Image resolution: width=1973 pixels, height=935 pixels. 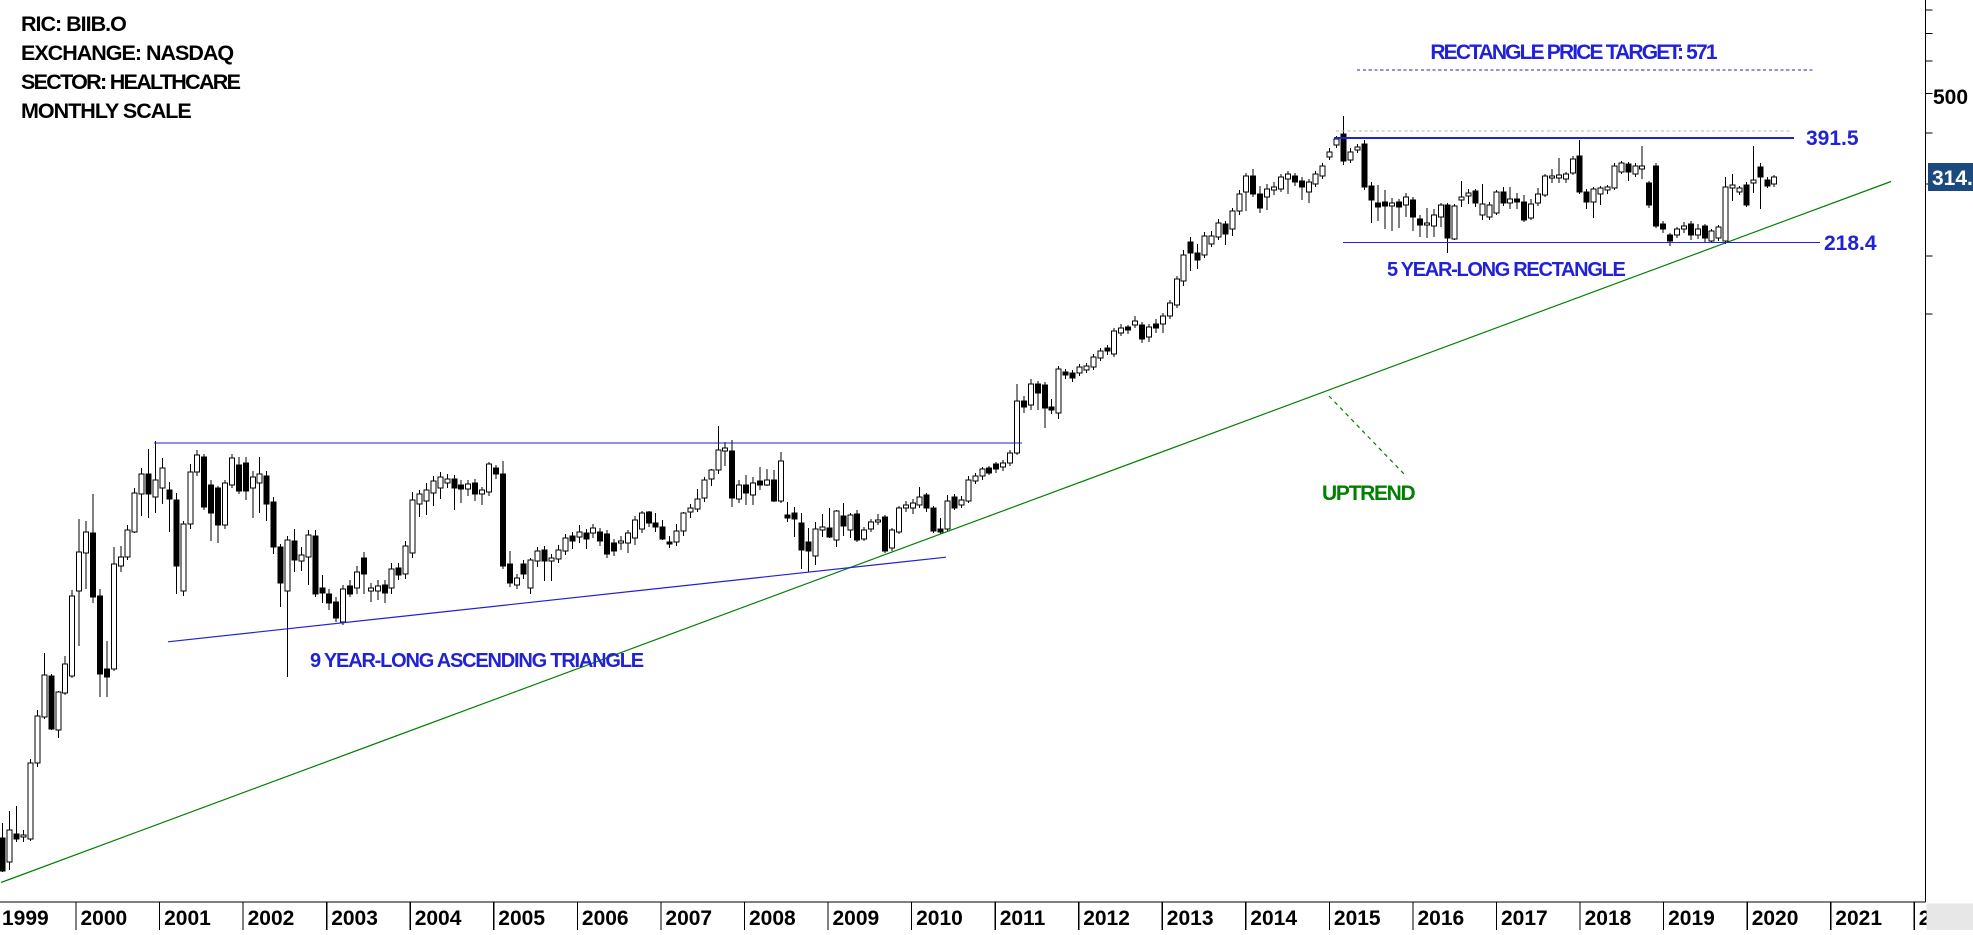 What do you see at coordinates (1608, 918) in the screenshot?
I see `svg-text: 2018` at bounding box center [1608, 918].